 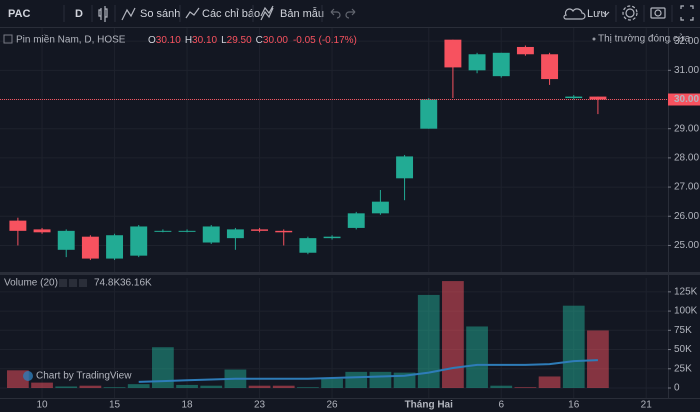 I want to click on templates-button: Bản mẫu, so click(x=302, y=13).